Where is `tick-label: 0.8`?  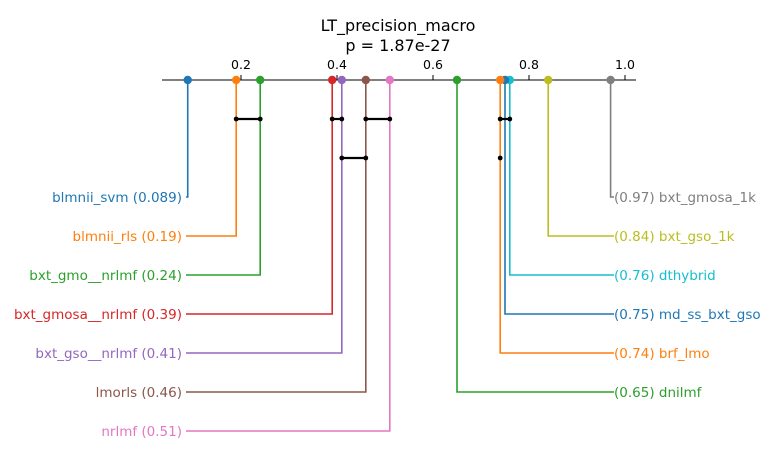 tick-label: 0.8 is located at coordinates (529, 64).